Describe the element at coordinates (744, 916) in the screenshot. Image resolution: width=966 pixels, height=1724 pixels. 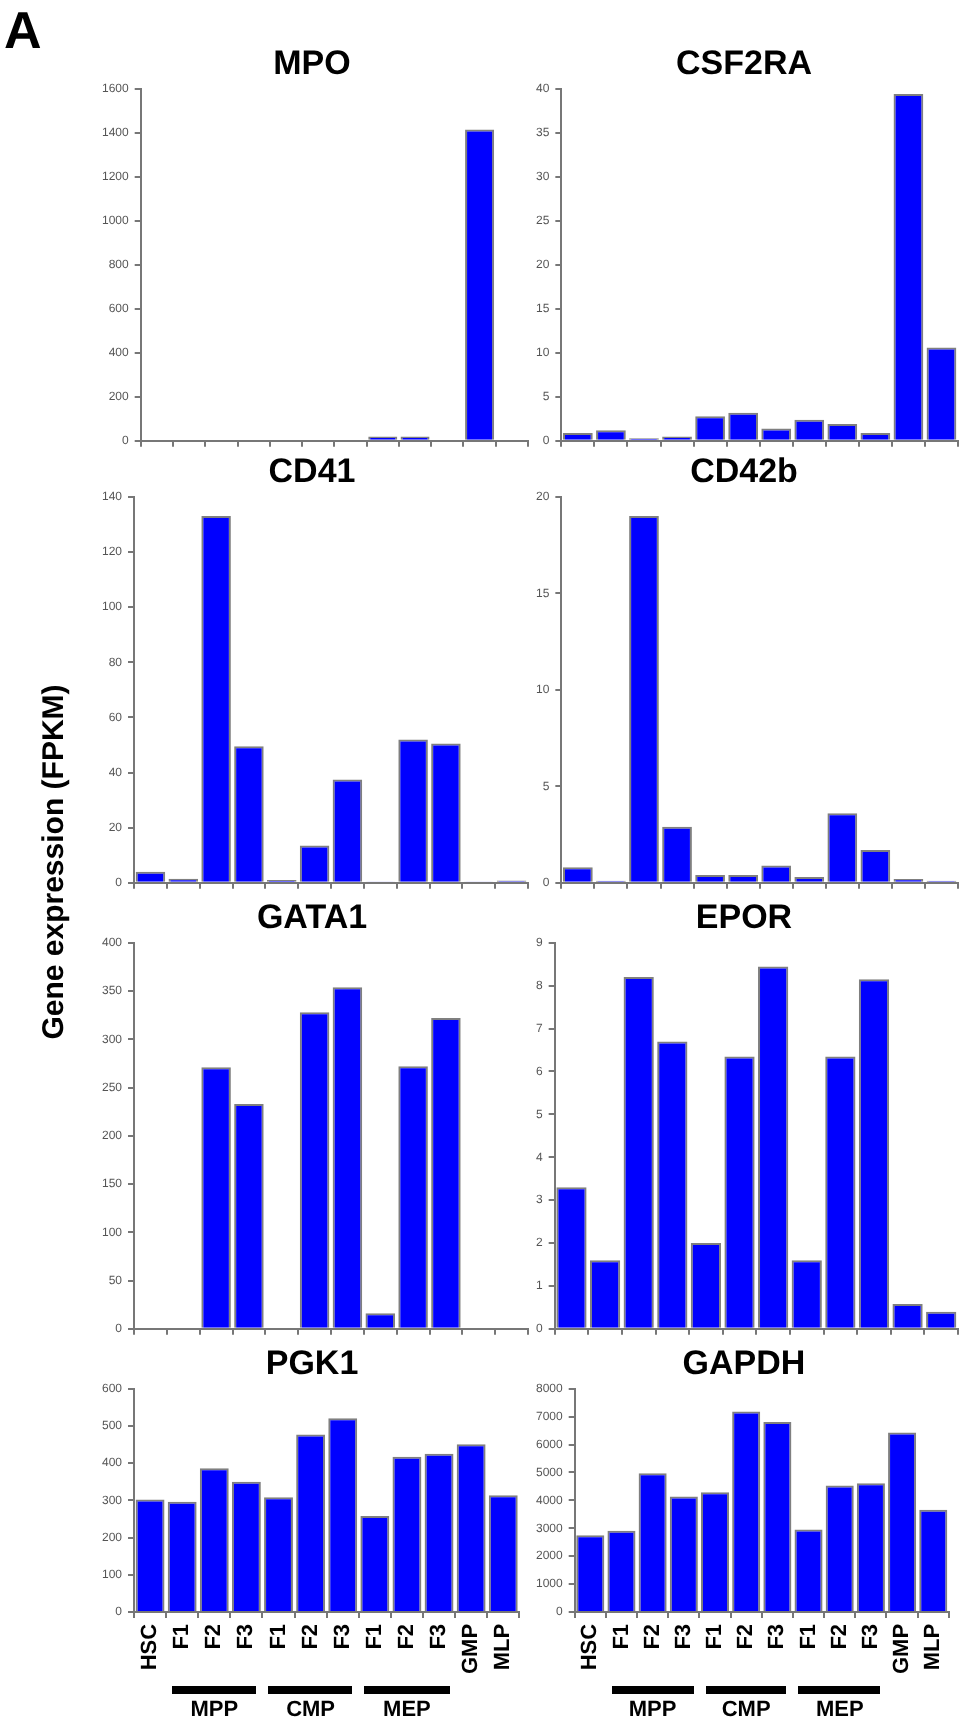
I see `chart-title: EPOR` at that location.